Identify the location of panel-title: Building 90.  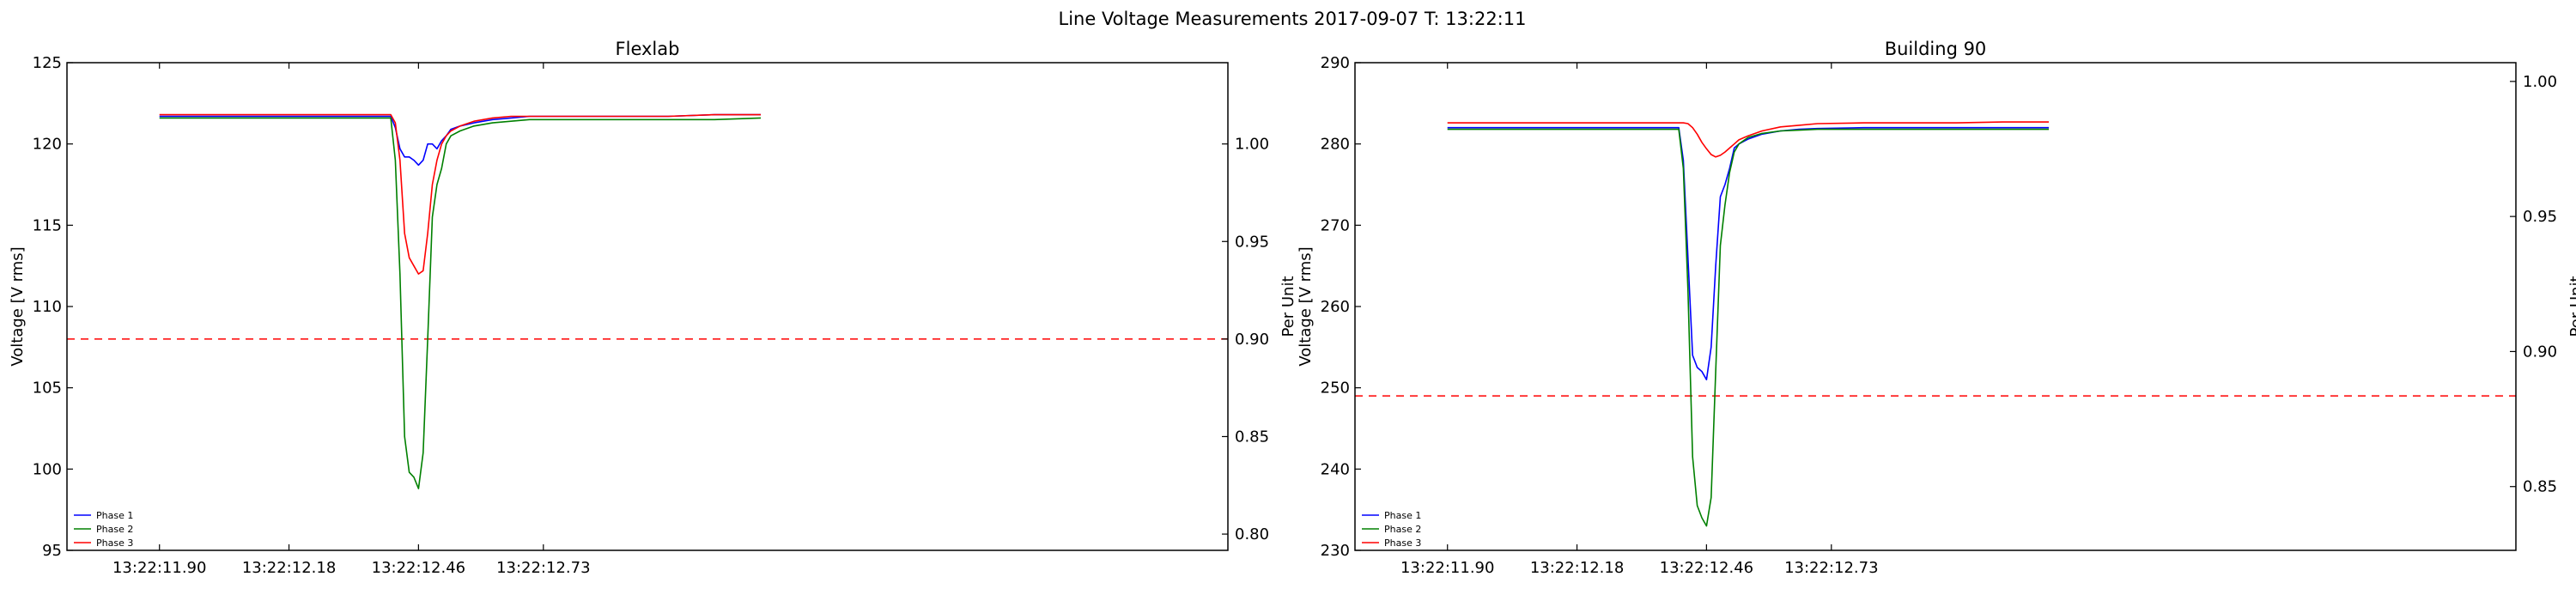
(1936, 49).